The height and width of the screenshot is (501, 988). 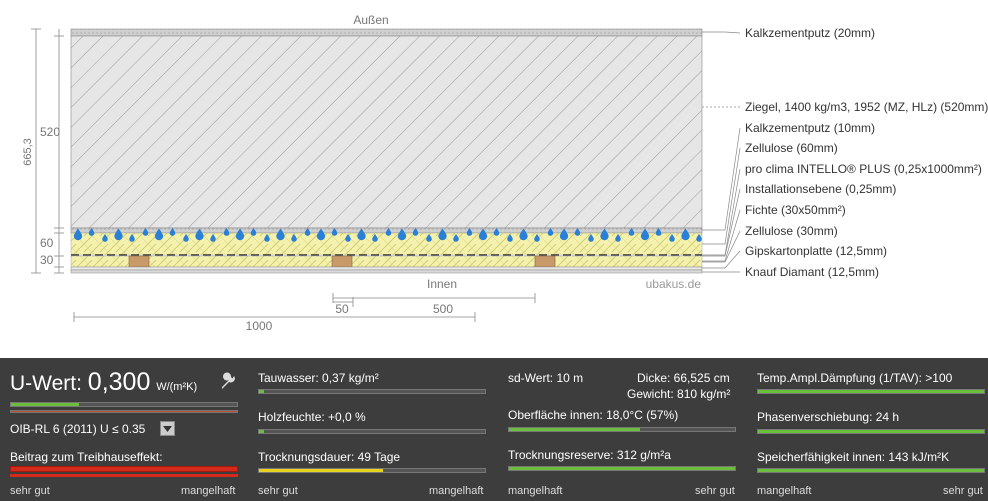 What do you see at coordinates (816, 251) in the screenshot?
I see `layer-label-8: Gipskartonplatte (12,5mm)` at bounding box center [816, 251].